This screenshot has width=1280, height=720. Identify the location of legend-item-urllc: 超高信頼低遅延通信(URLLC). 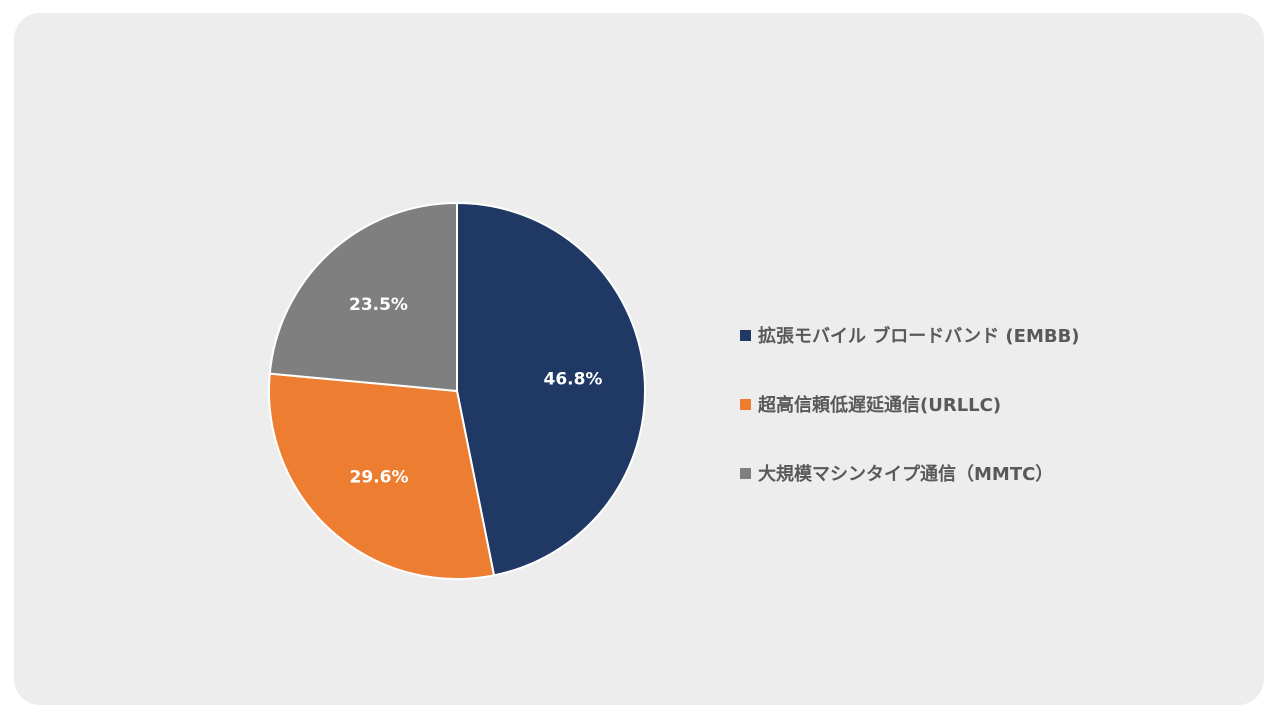
(910, 404).